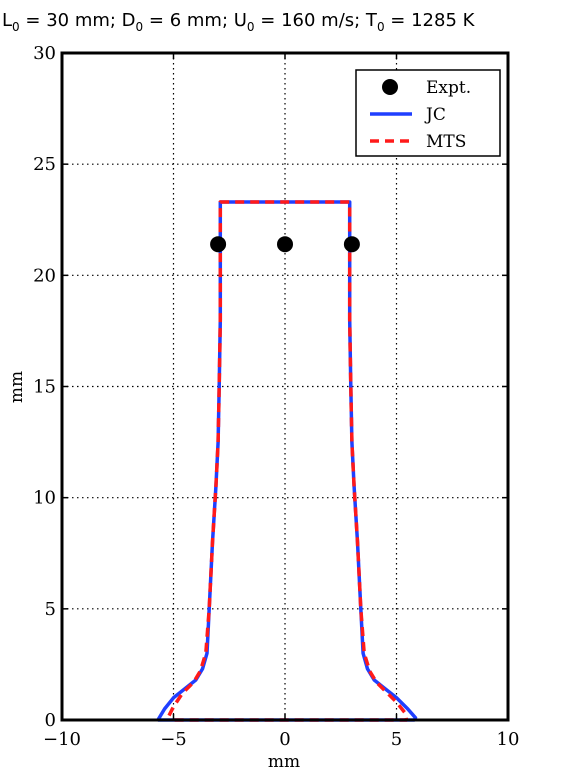  What do you see at coordinates (44, 53) in the screenshot?
I see `y-tick-label: 30` at bounding box center [44, 53].